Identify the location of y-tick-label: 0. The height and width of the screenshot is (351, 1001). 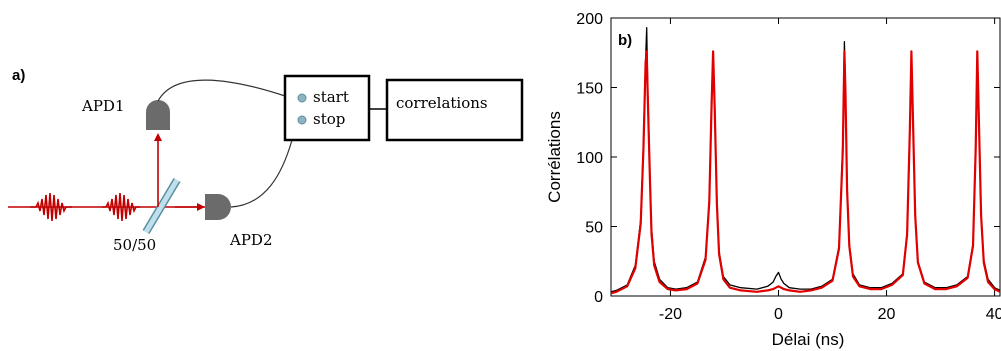
(598, 297).